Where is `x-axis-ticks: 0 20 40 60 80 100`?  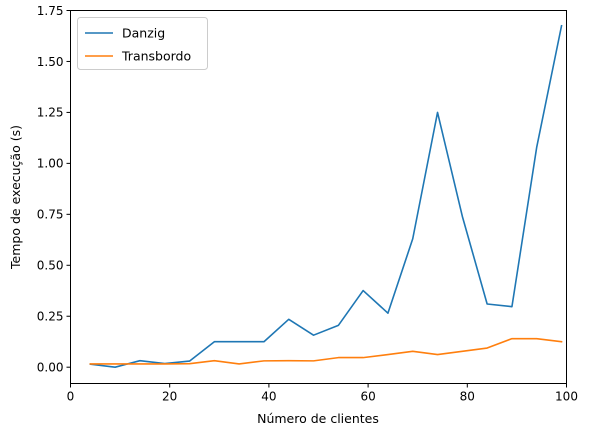
x-axis-ticks: 0 20 40 60 80 100 is located at coordinates (322, 393).